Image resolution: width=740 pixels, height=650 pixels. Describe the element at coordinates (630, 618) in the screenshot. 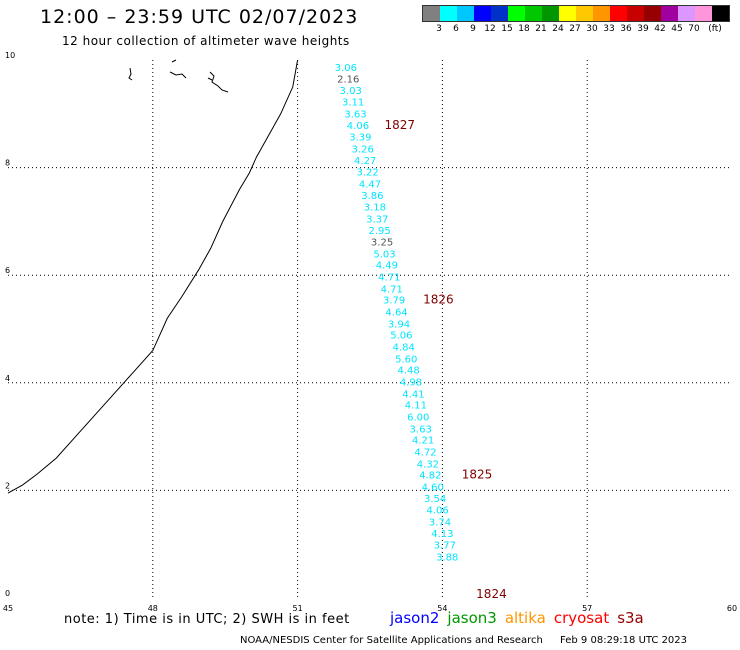

I see `satellite-s3a: s3a` at that location.